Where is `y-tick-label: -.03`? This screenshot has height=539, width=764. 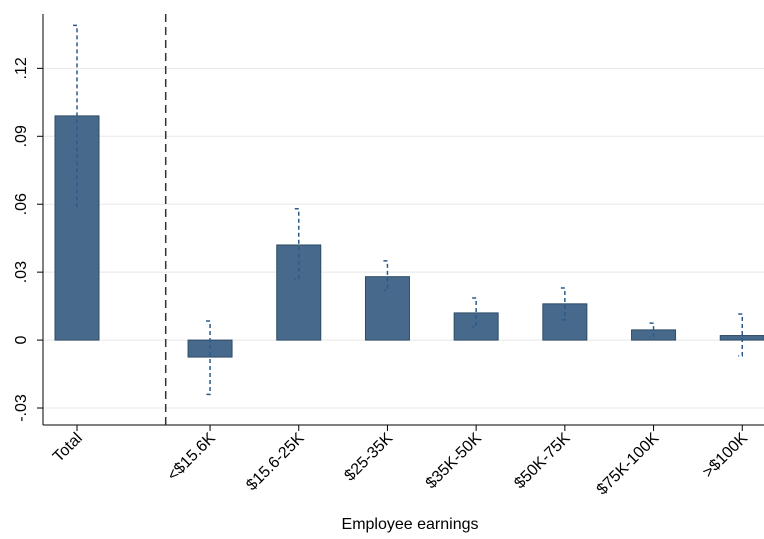
y-tick-label: -.03 is located at coordinates (21, 408).